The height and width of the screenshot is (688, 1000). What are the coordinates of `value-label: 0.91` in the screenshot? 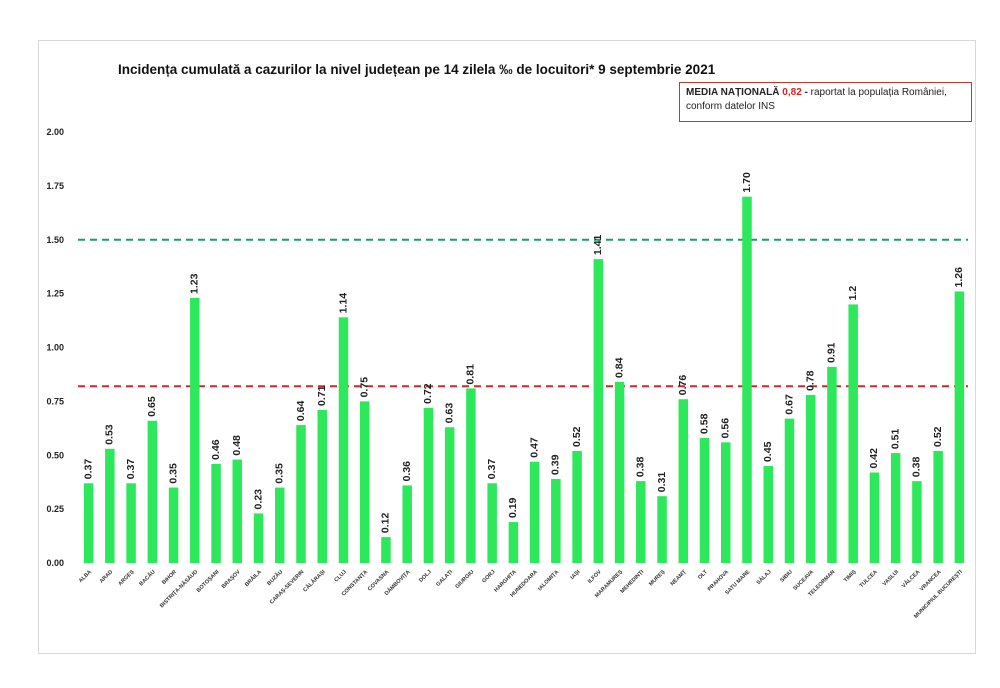 It's located at (832, 352).